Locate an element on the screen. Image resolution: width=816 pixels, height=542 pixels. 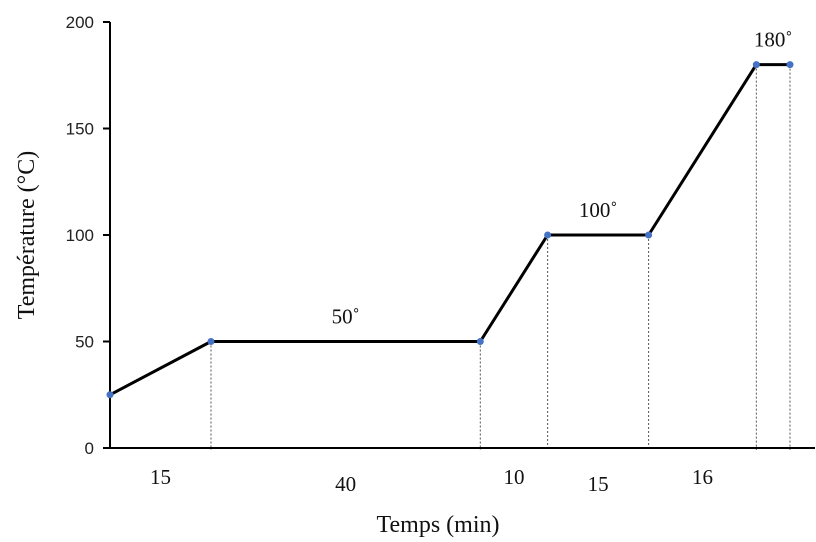
segment-duration-label: 10 is located at coordinates (513, 477).